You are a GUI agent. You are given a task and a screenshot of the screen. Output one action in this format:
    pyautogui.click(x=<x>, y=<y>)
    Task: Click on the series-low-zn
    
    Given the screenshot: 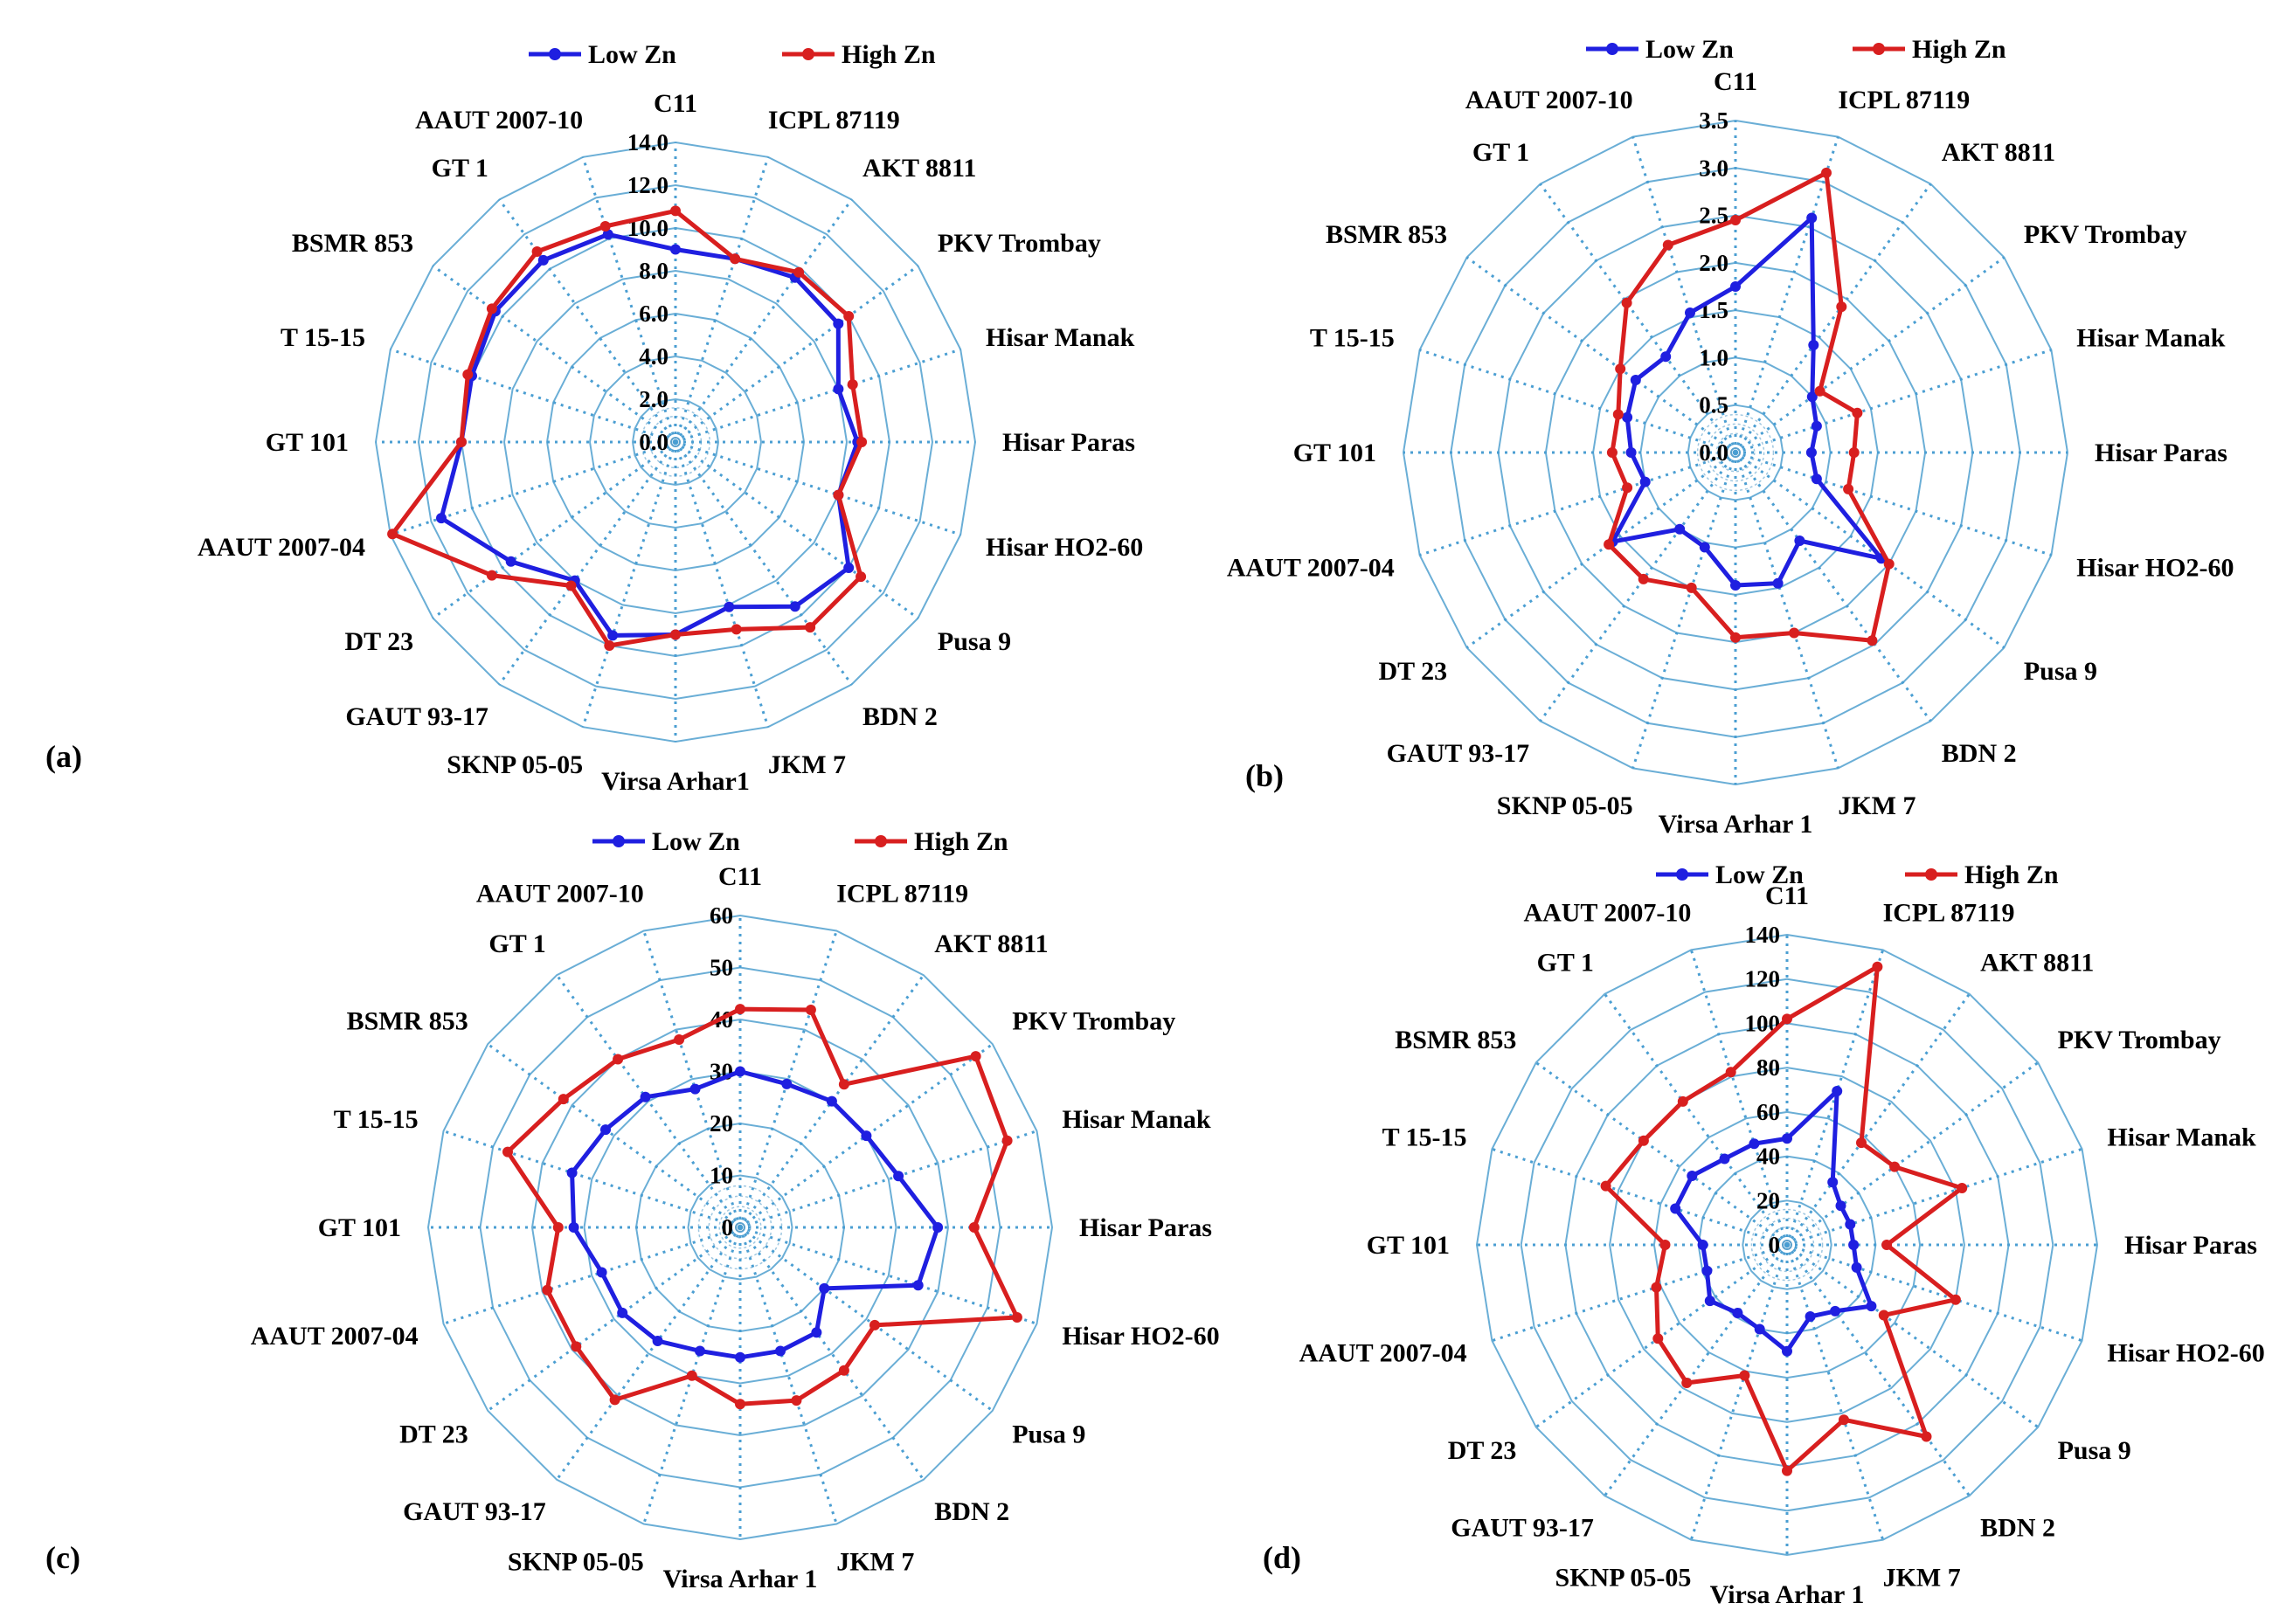 What is the action you would take?
    pyautogui.click(x=755, y=1214)
    